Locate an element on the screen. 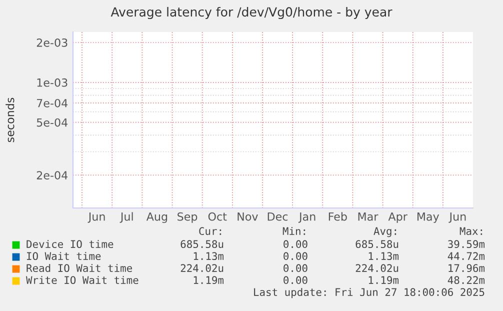  y-tick-label: 1e-03 is located at coordinates (52, 82).